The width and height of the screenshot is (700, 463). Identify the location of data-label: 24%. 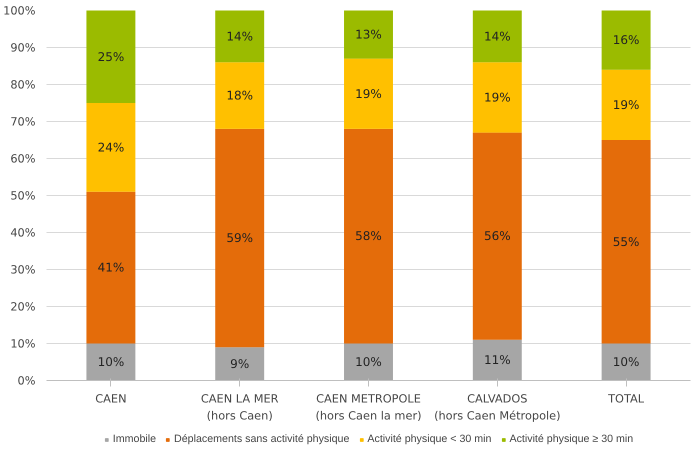
(111, 147).